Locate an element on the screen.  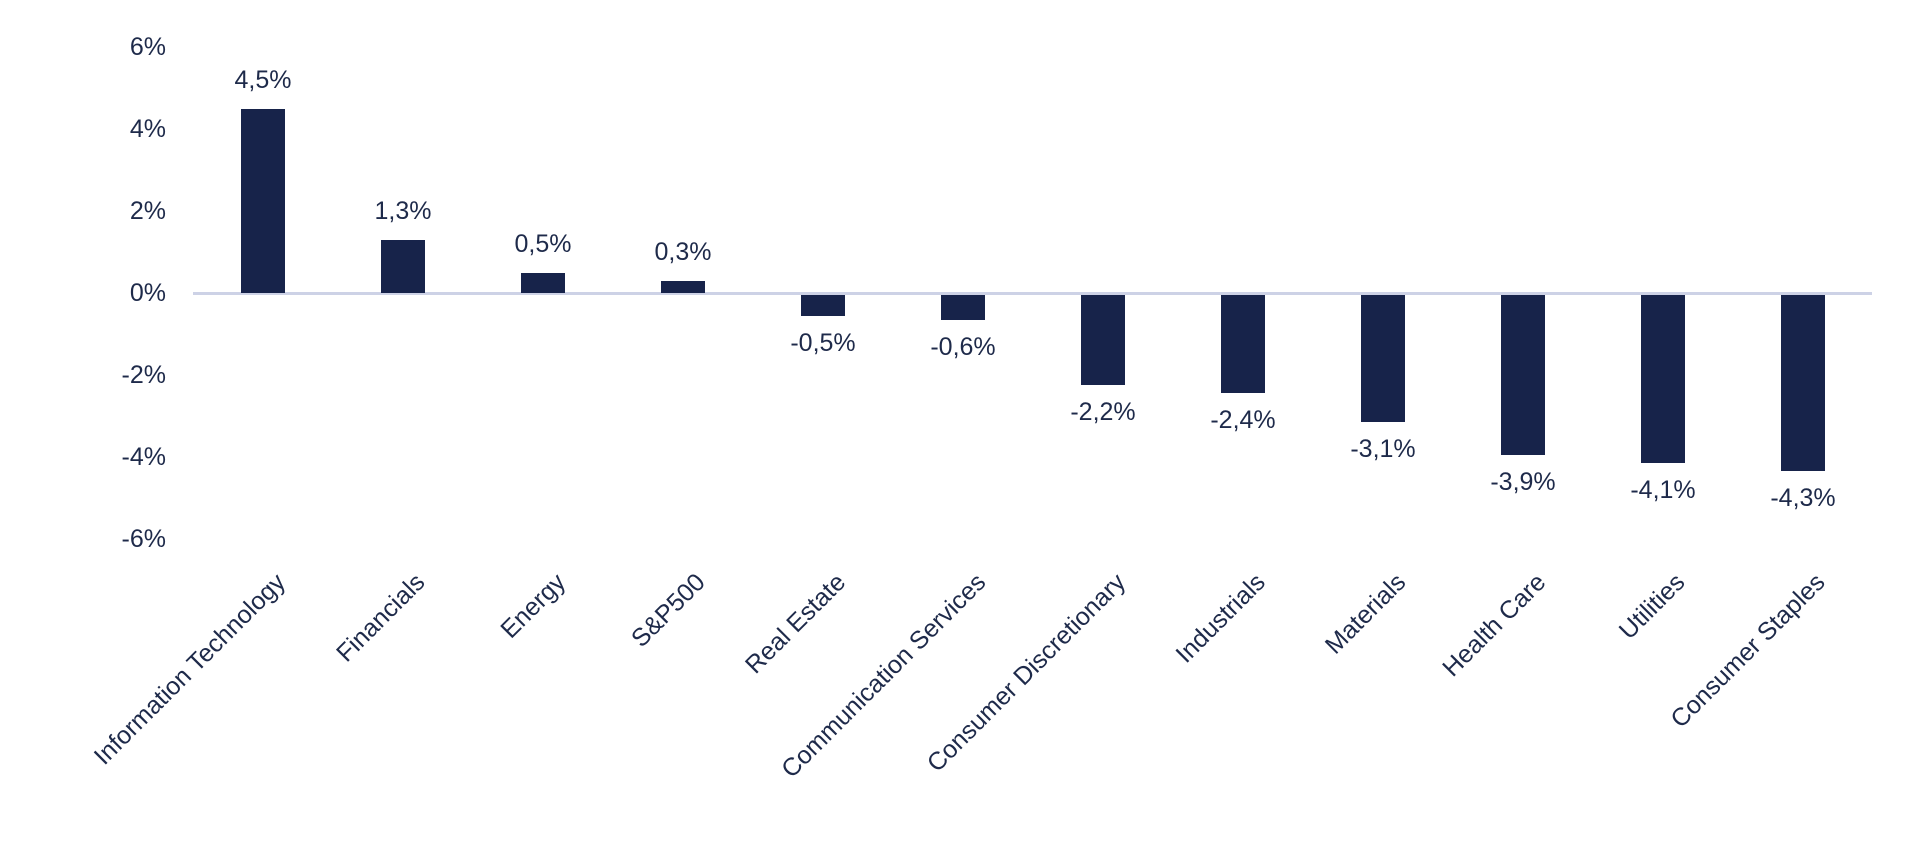
y-tick-label: -6% is located at coordinates (143, 539).